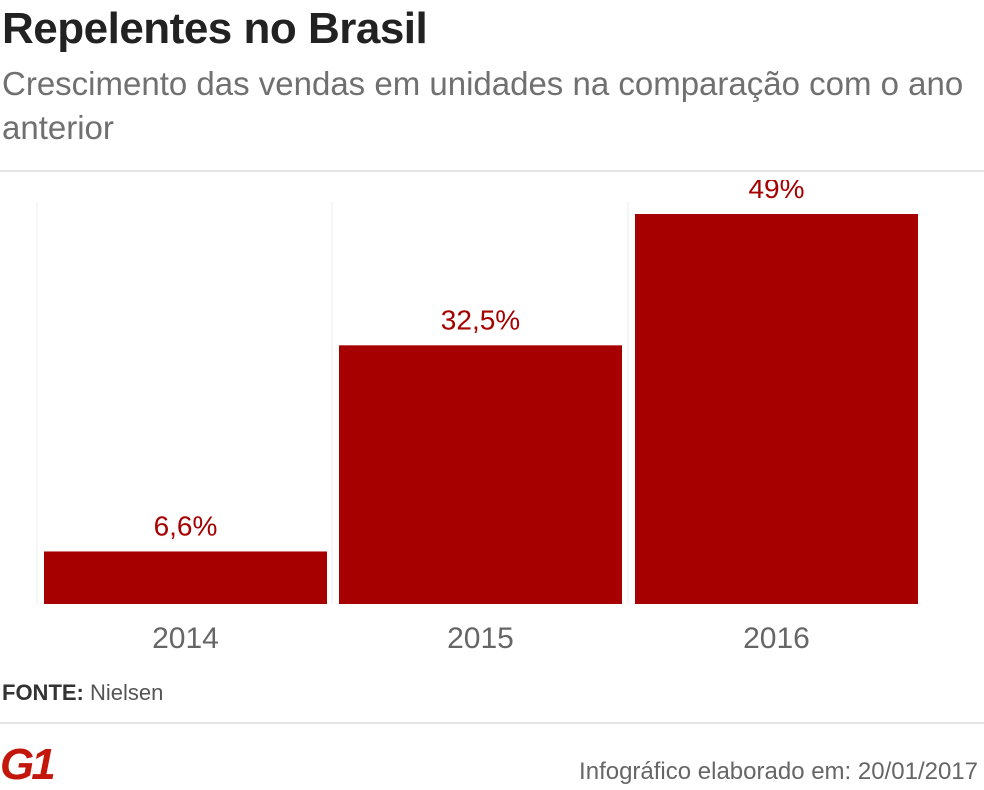 This screenshot has width=984, height=790. What do you see at coordinates (127, 692) in the screenshot?
I see `source-value: Nielsen` at bounding box center [127, 692].